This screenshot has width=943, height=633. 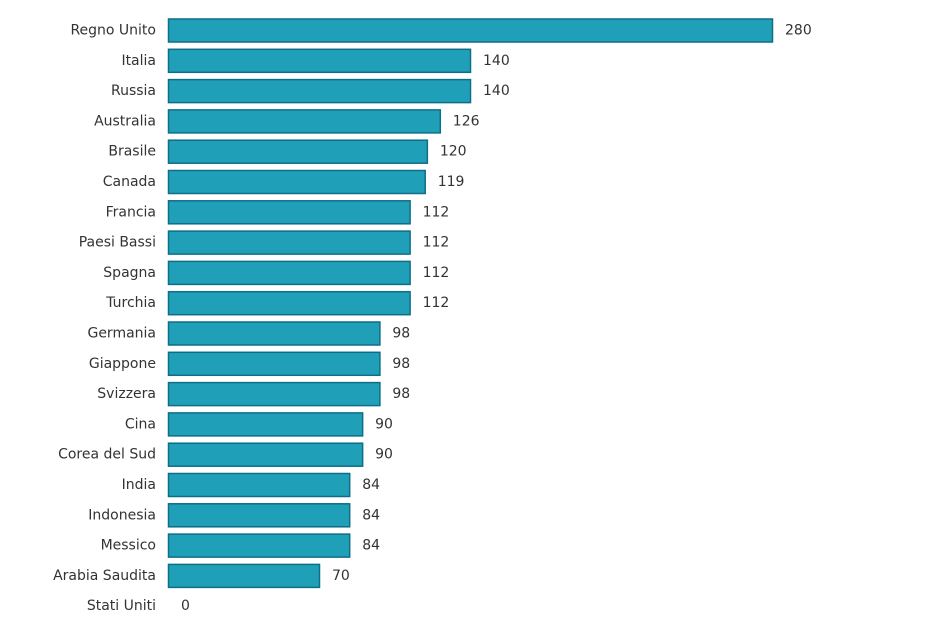 What do you see at coordinates (132, 152) in the screenshot?
I see `category-label-brasile: Brasile` at bounding box center [132, 152].